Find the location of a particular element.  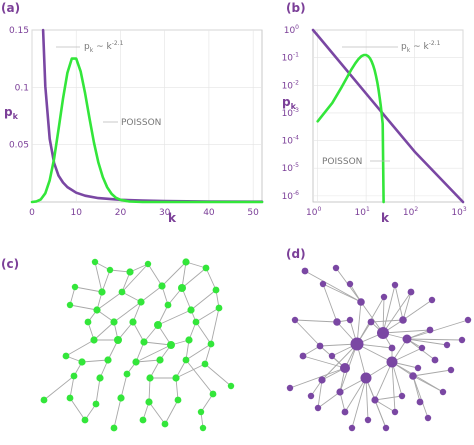

ytick-exp: 0 is located at coordinates (297, 27).